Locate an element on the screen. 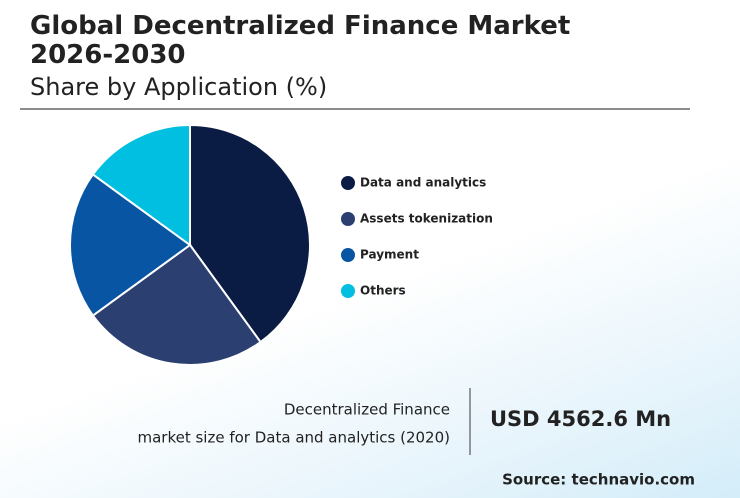 This screenshot has height=498, width=740. annotation-value: USD 4562.6 Mn is located at coordinates (580, 419).